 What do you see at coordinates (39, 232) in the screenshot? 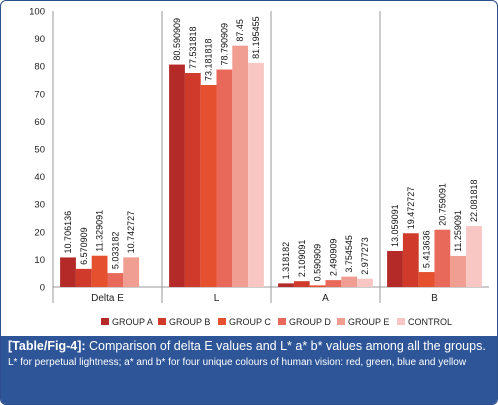
I see `y-tick-label: 20` at bounding box center [39, 232].